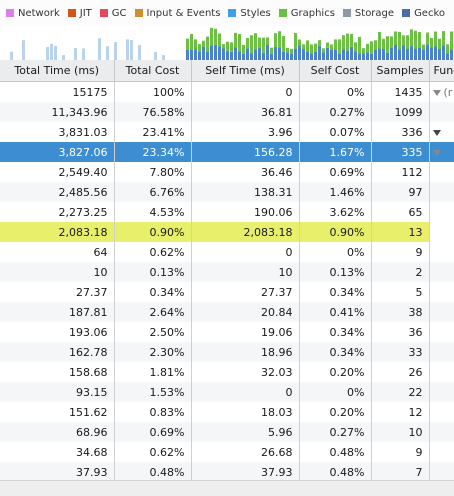  What do you see at coordinates (255, 13) in the screenshot?
I see `legend-label: Styles` at bounding box center [255, 13].